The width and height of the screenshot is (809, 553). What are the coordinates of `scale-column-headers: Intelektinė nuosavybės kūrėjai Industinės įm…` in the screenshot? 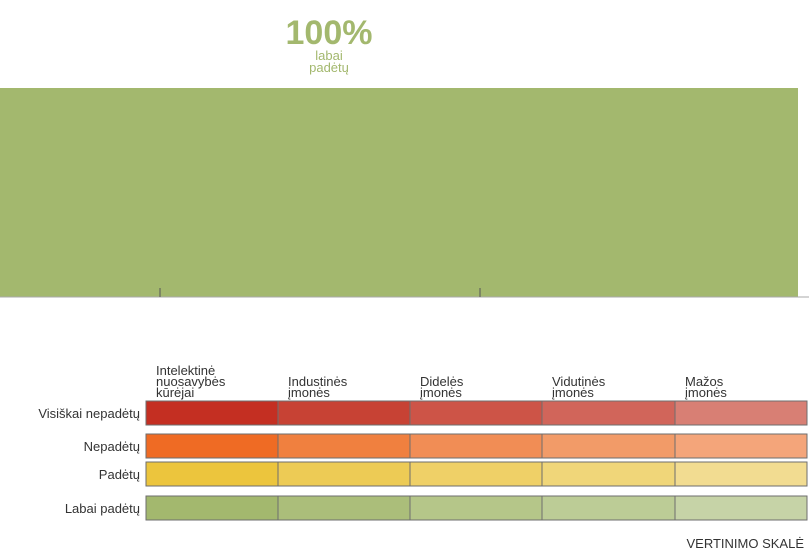 It's located at (441, 381).